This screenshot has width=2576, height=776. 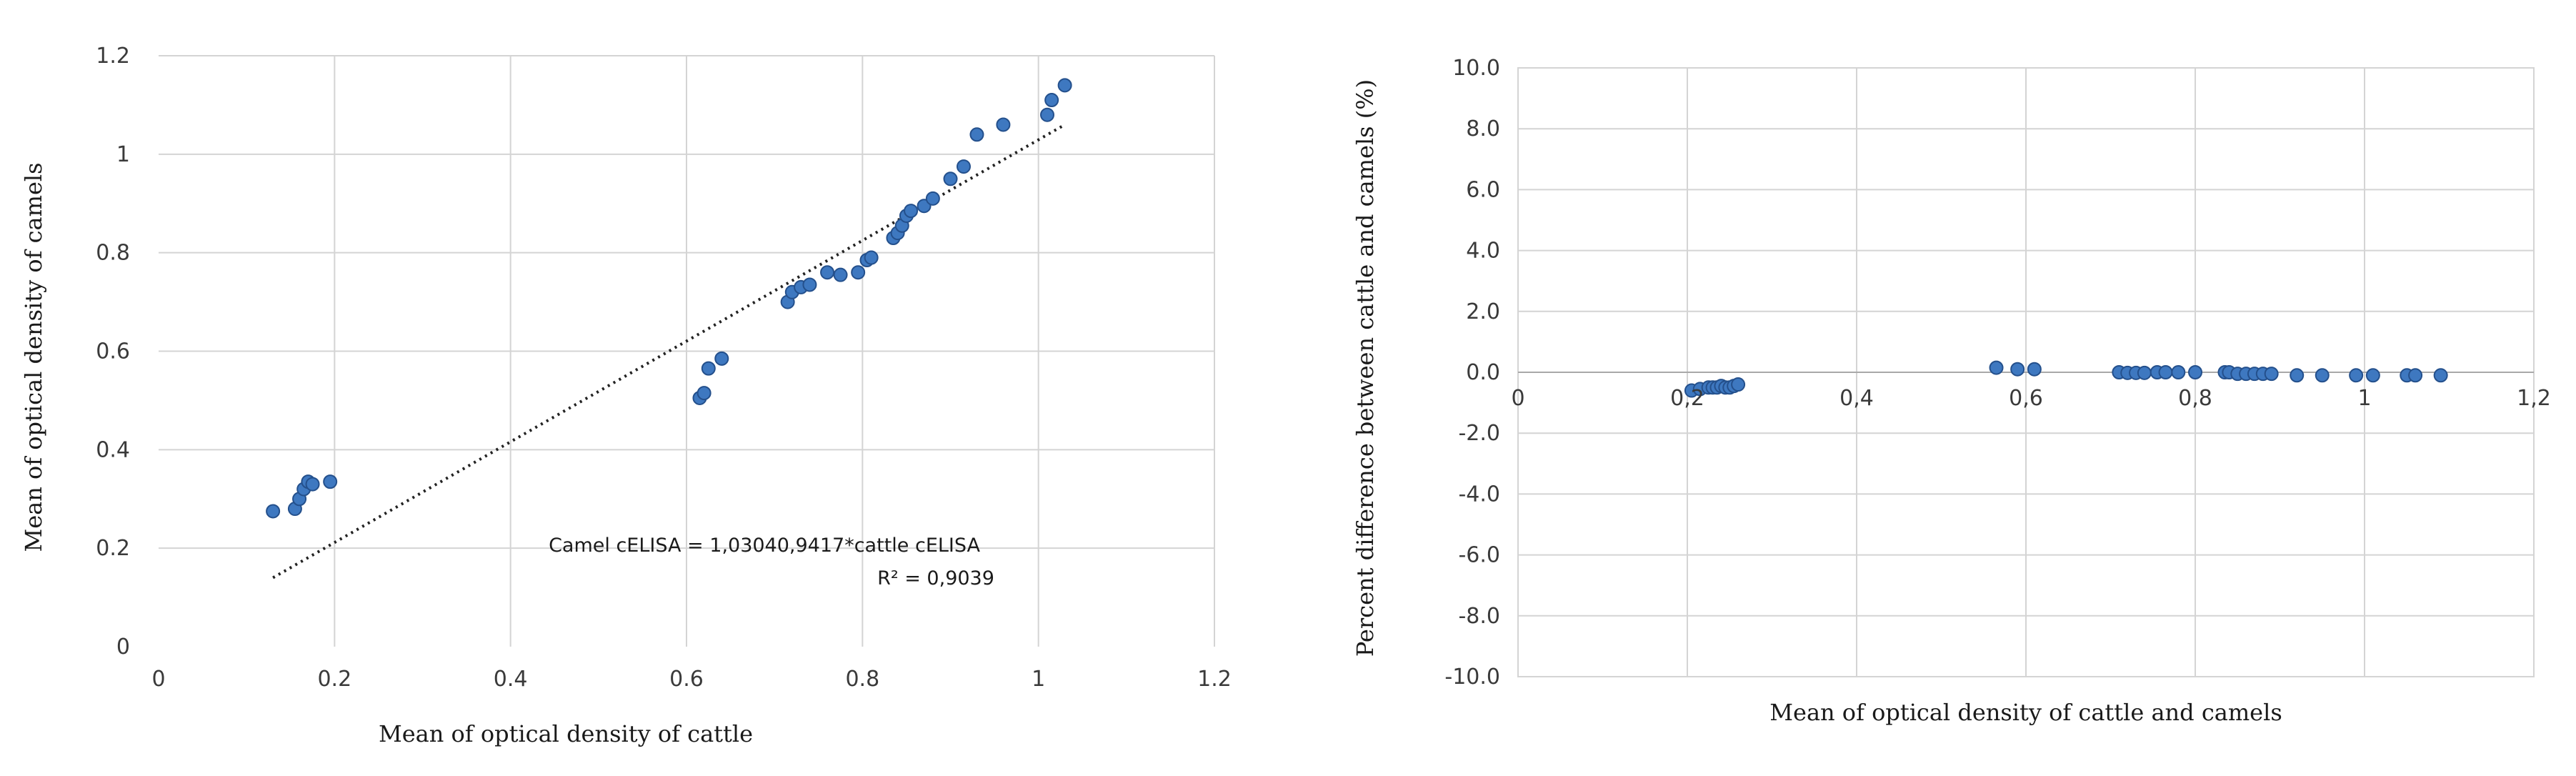 What do you see at coordinates (113, 56) in the screenshot?
I see `left-y-tick-label: 1.2` at bounding box center [113, 56].